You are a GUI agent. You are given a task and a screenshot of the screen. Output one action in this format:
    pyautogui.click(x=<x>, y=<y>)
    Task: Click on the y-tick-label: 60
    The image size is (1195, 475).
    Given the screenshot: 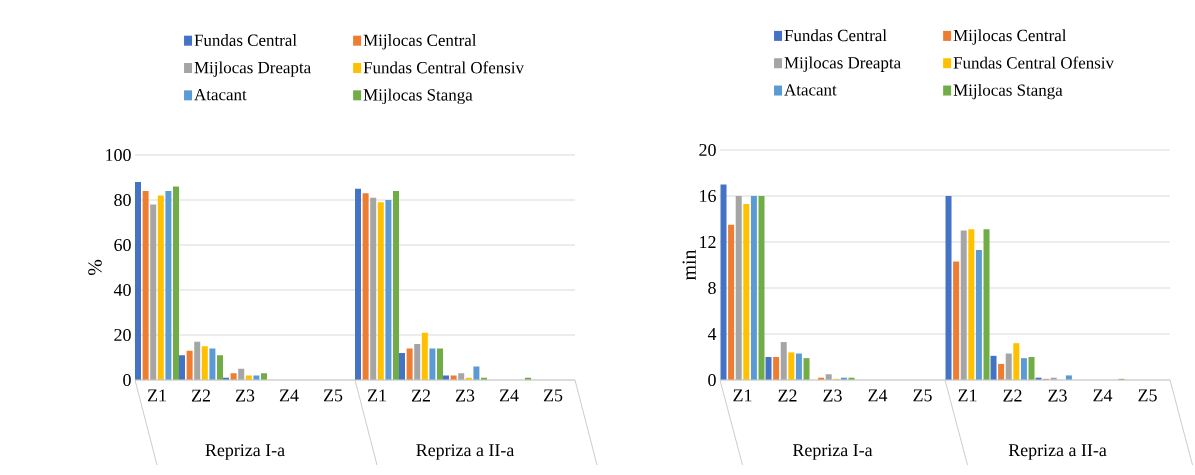 What is the action you would take?
    pyautogui.click(x=122, y=245)
    